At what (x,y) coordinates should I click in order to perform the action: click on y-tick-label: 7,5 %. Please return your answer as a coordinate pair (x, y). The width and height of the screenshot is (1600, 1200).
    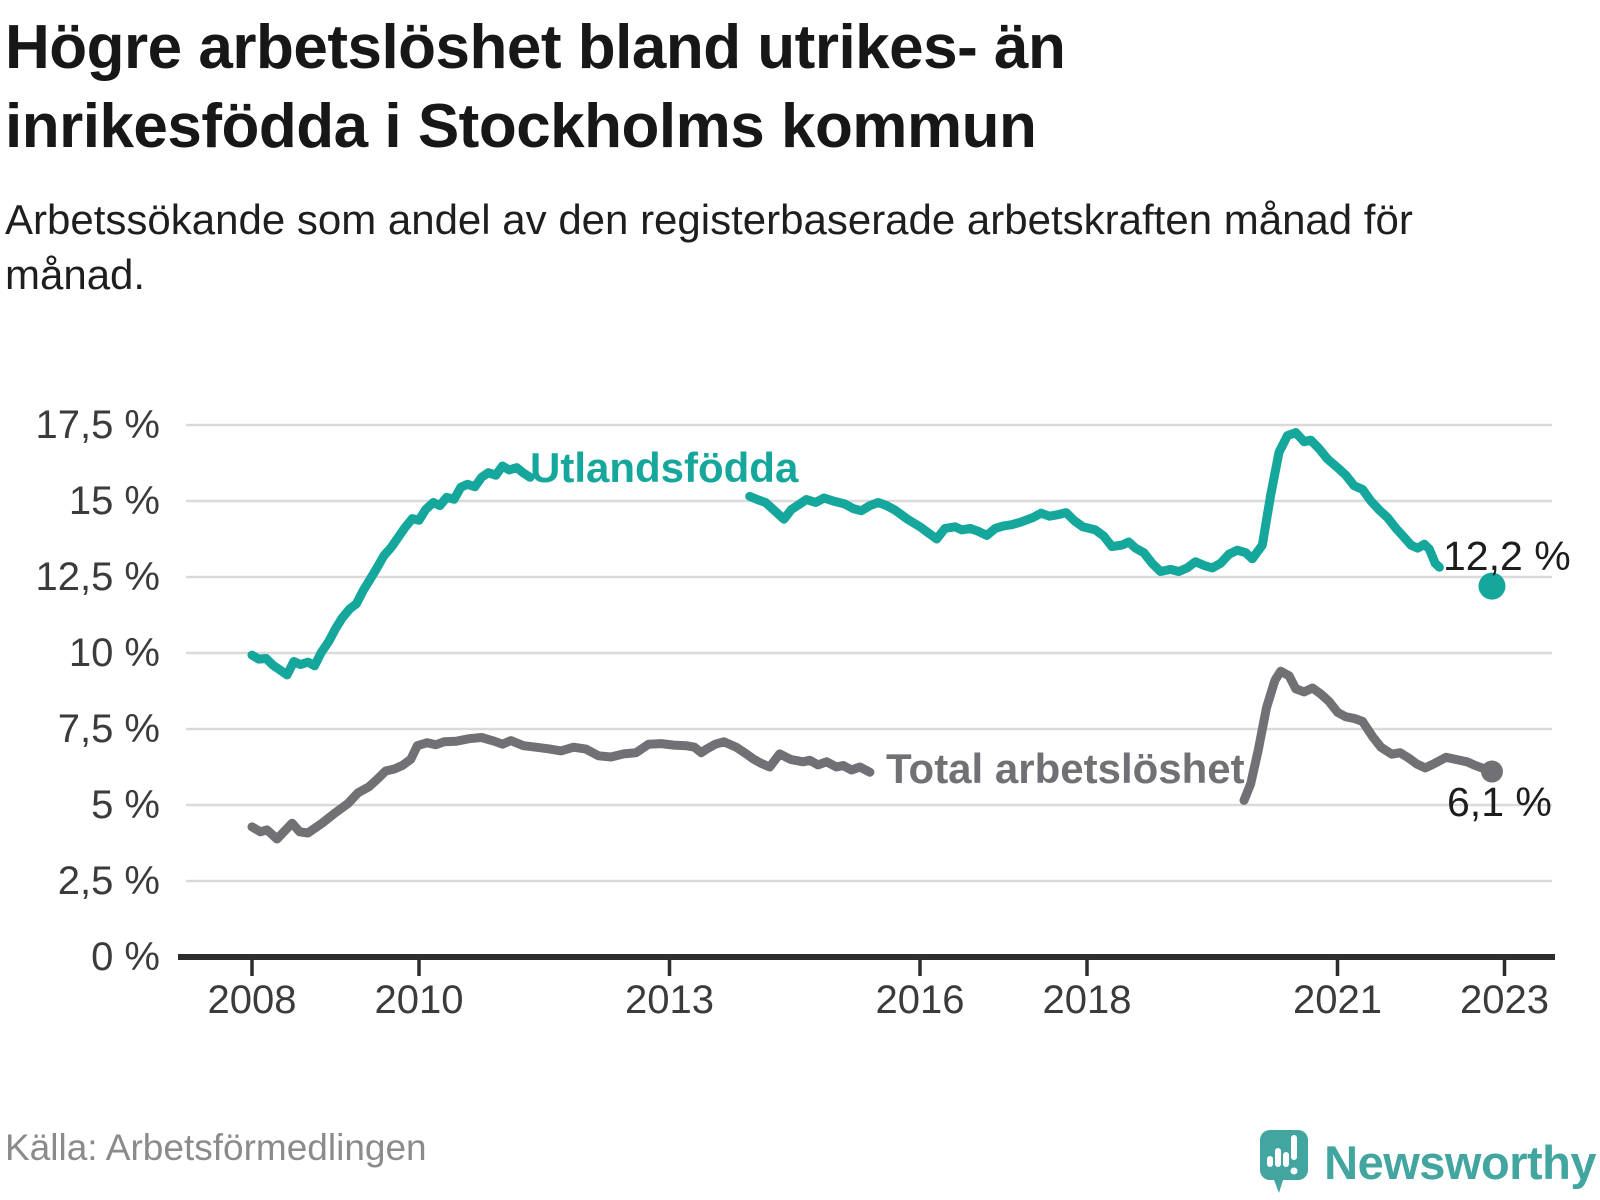
    Looking at the image, I should click on (109, 729).